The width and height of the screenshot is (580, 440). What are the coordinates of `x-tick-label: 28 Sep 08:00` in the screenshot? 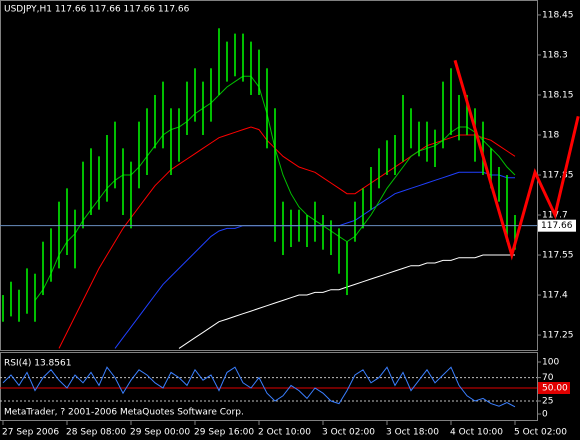 It's located at (96, 433).